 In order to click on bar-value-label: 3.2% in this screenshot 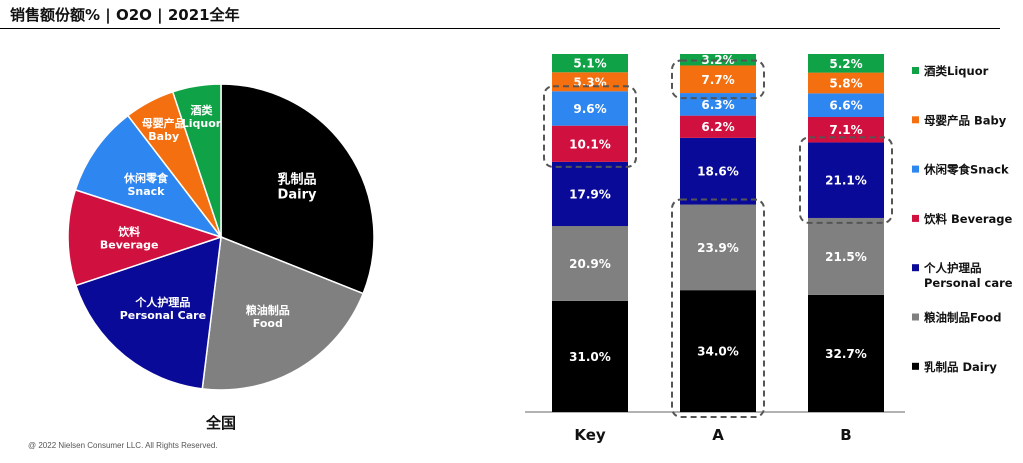, I will do `click(717, 60)`.